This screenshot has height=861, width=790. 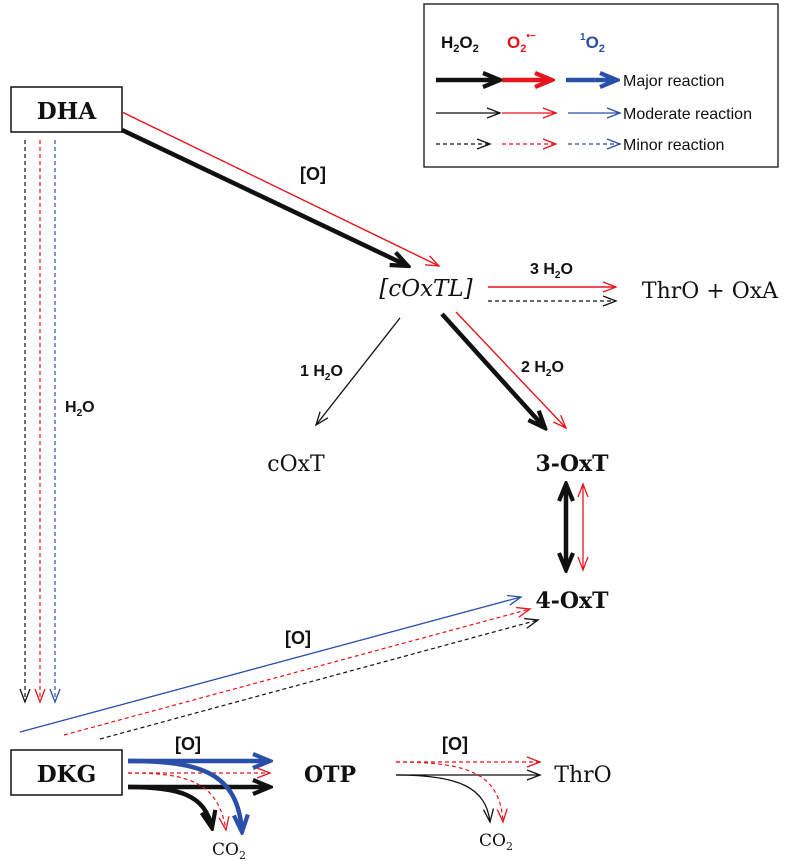 I want to click on dkg-co2-superoxide-arrow, so click(x=178, y=802).